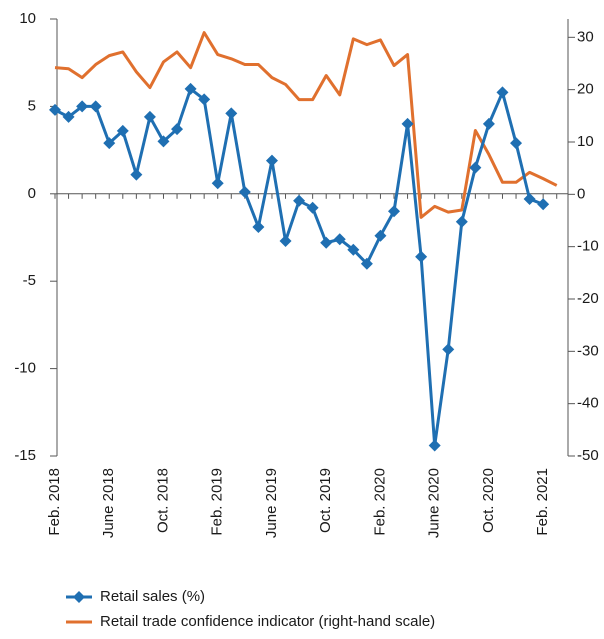 Image resolution: width=604 pixels, height=639 pixels. What do you see at coordinates (79, 597) in the screenshot?
I see `legend-marker` at bounding box center [79, 597].